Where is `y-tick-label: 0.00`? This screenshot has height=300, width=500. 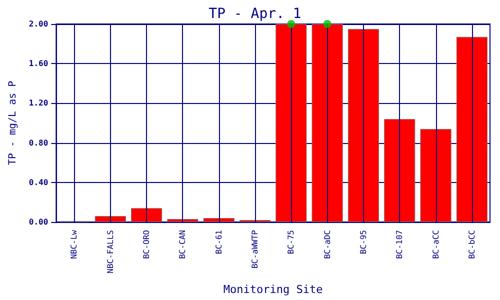
y-tick-label: 0.00 is located at coordinates (38, 222).